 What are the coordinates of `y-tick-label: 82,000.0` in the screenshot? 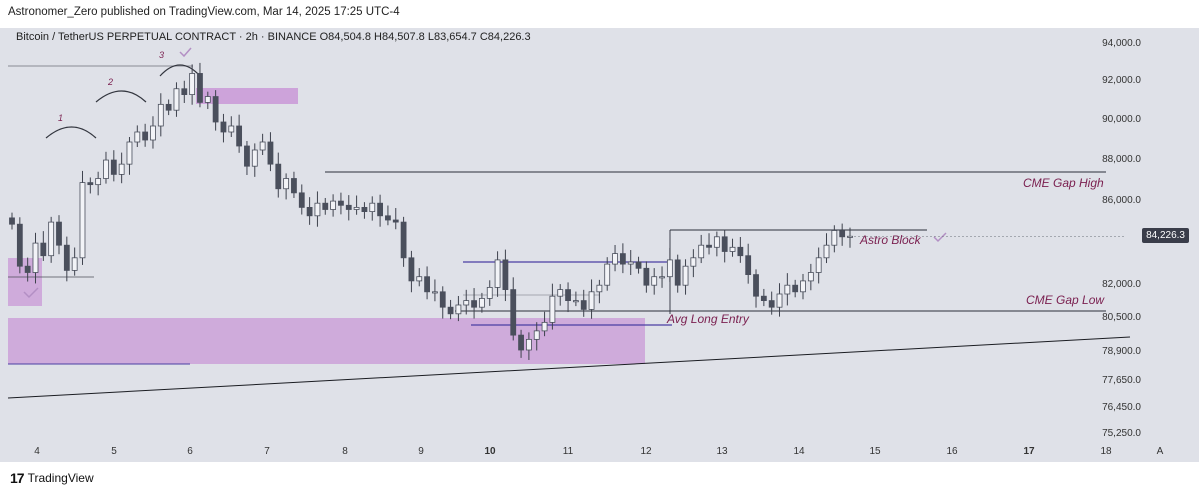 It's located at (1121, 284).